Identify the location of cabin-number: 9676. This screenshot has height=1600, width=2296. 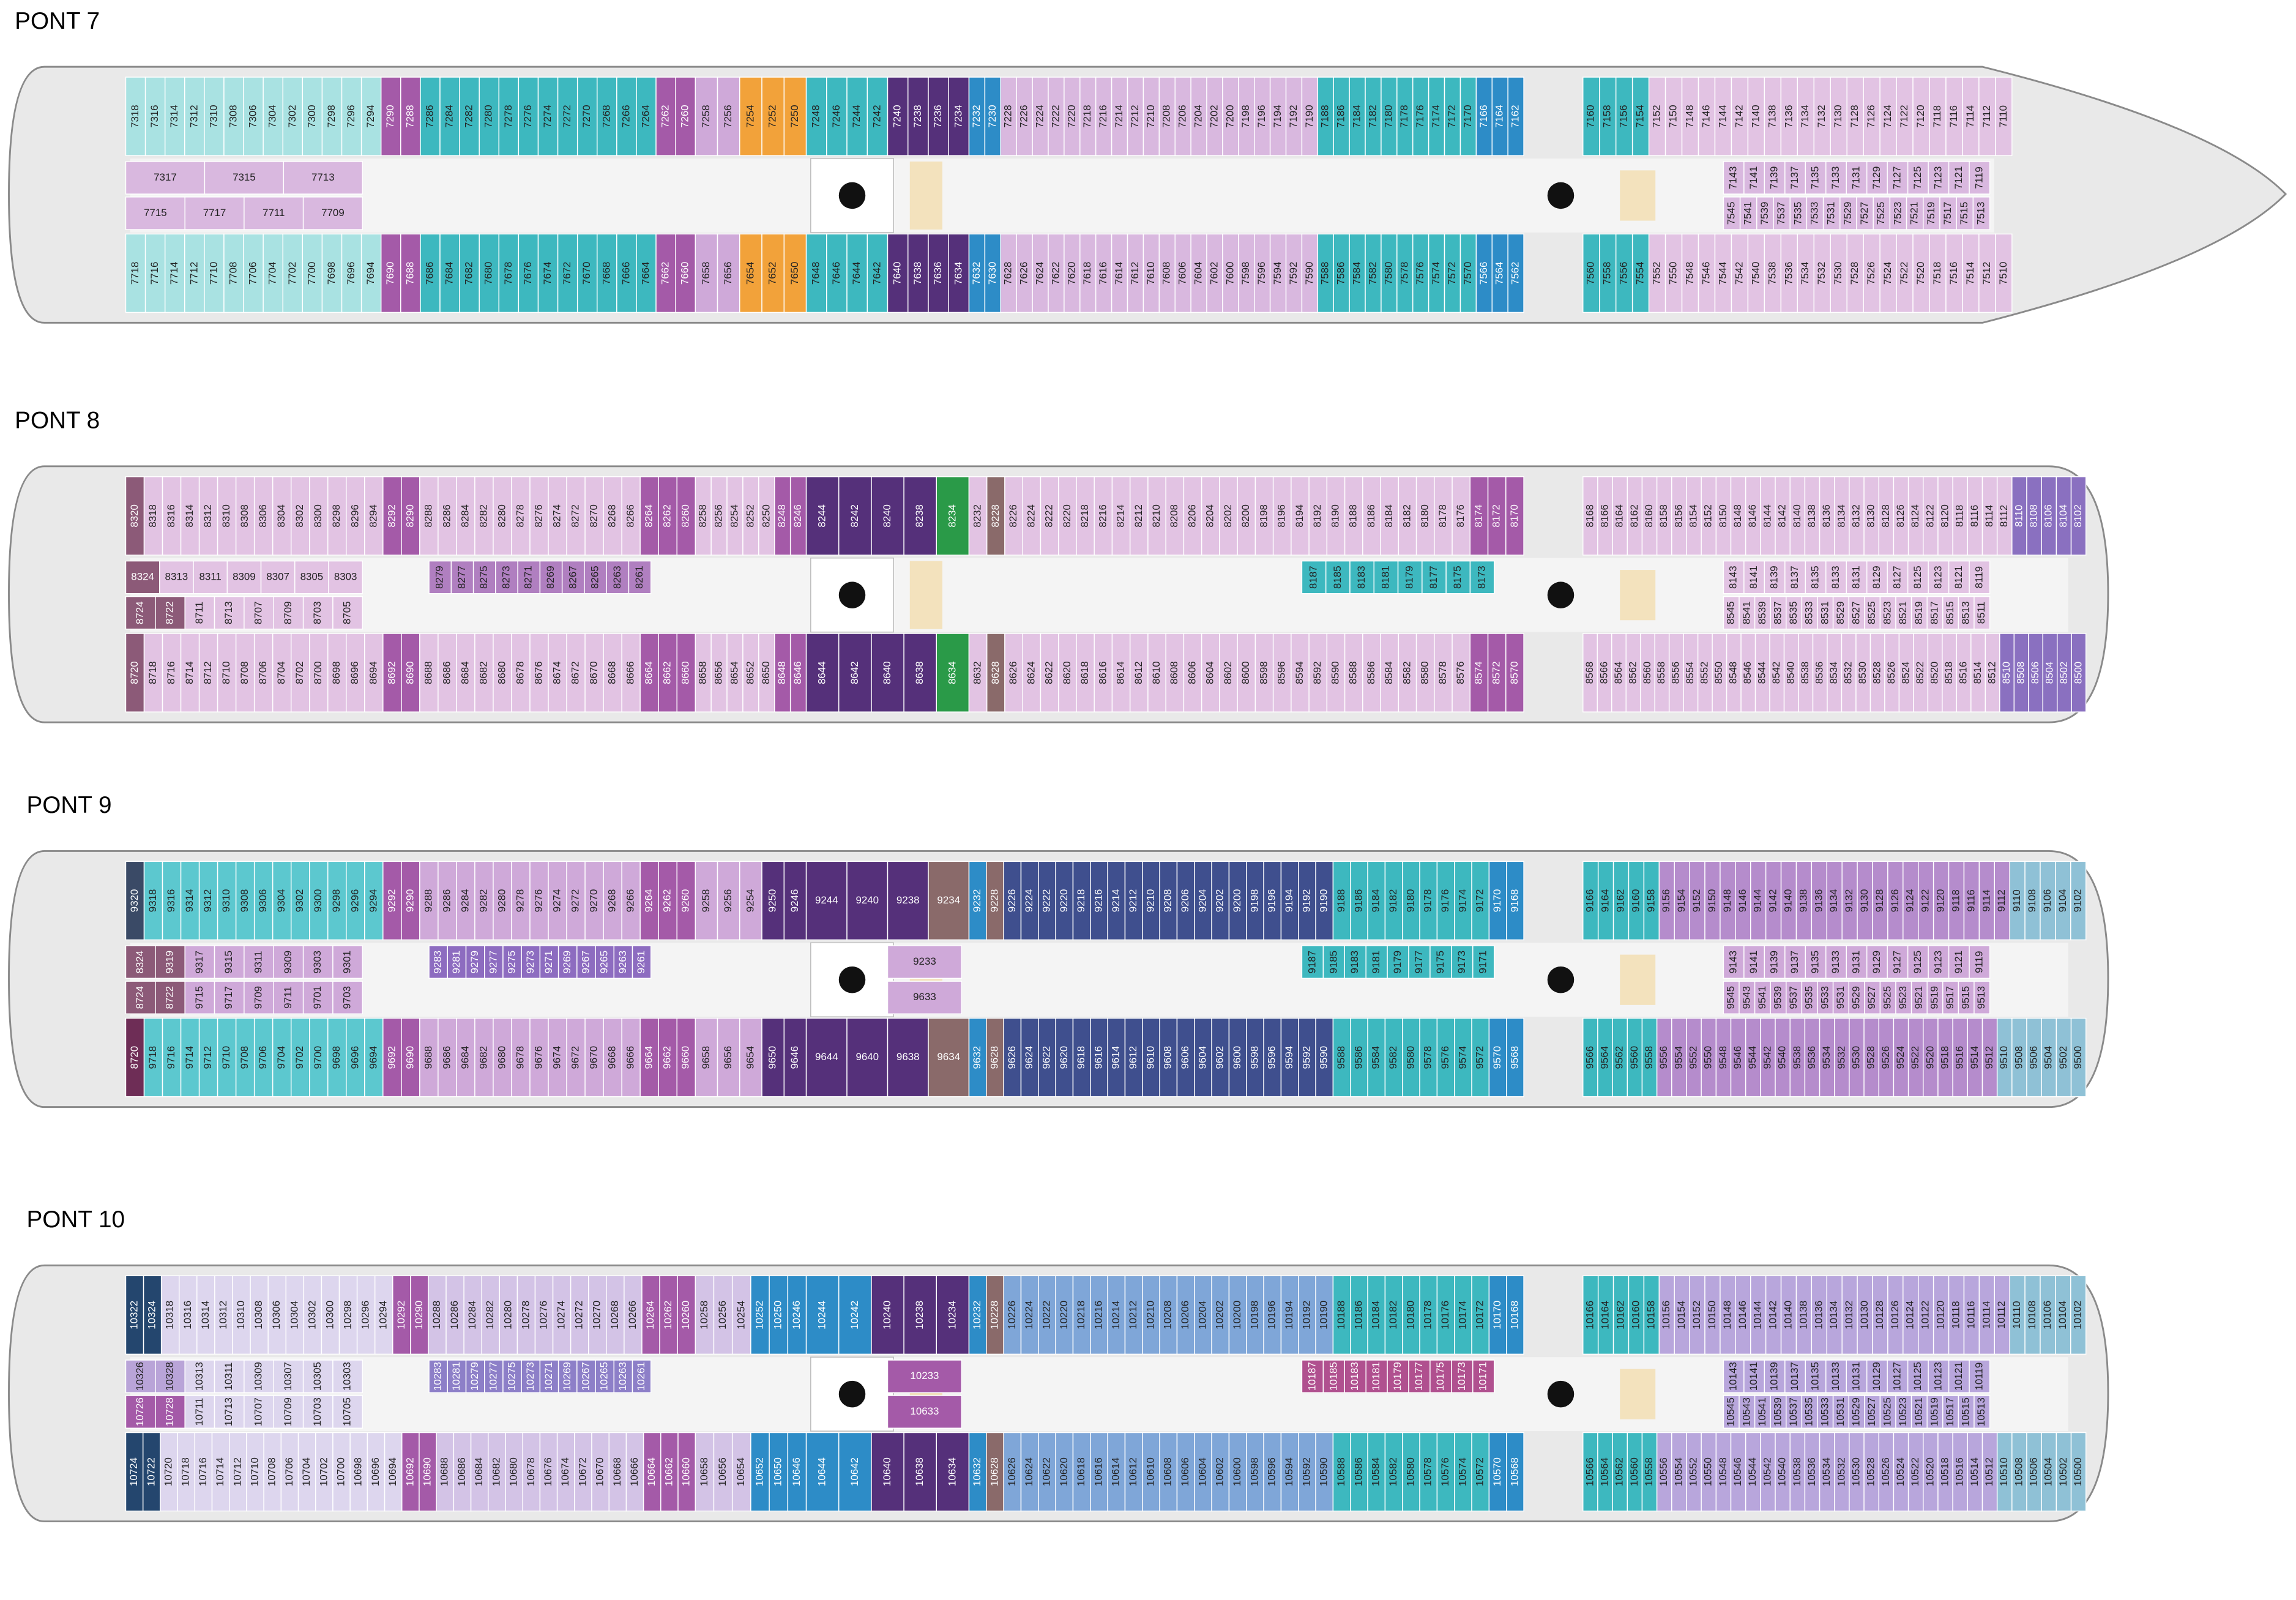
(539, 1057).